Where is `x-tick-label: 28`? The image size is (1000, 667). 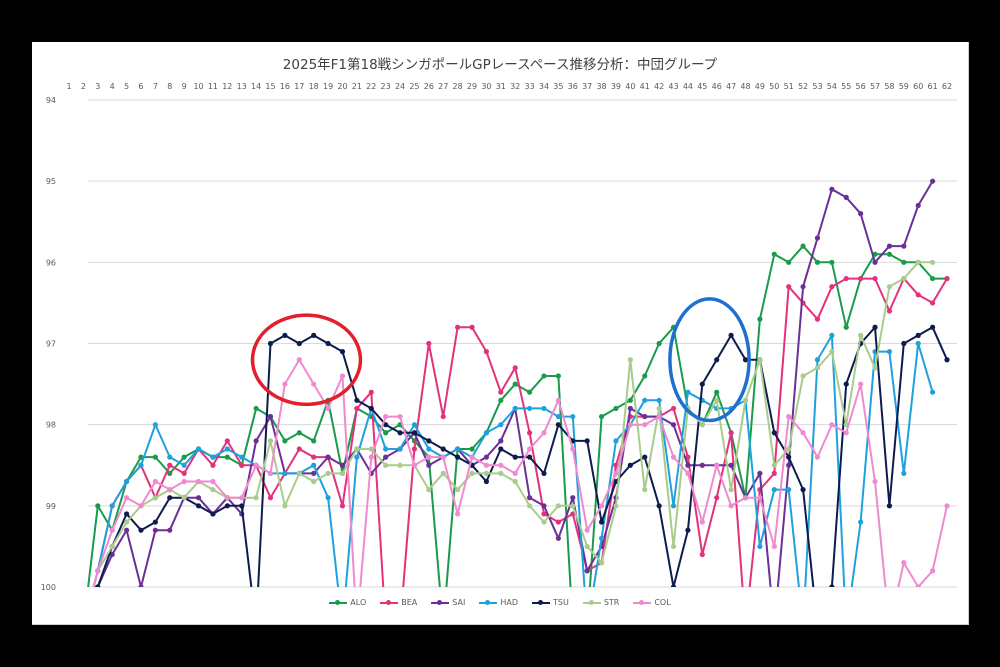
x-tick-label: 28 is located at coordinates (458, 86).